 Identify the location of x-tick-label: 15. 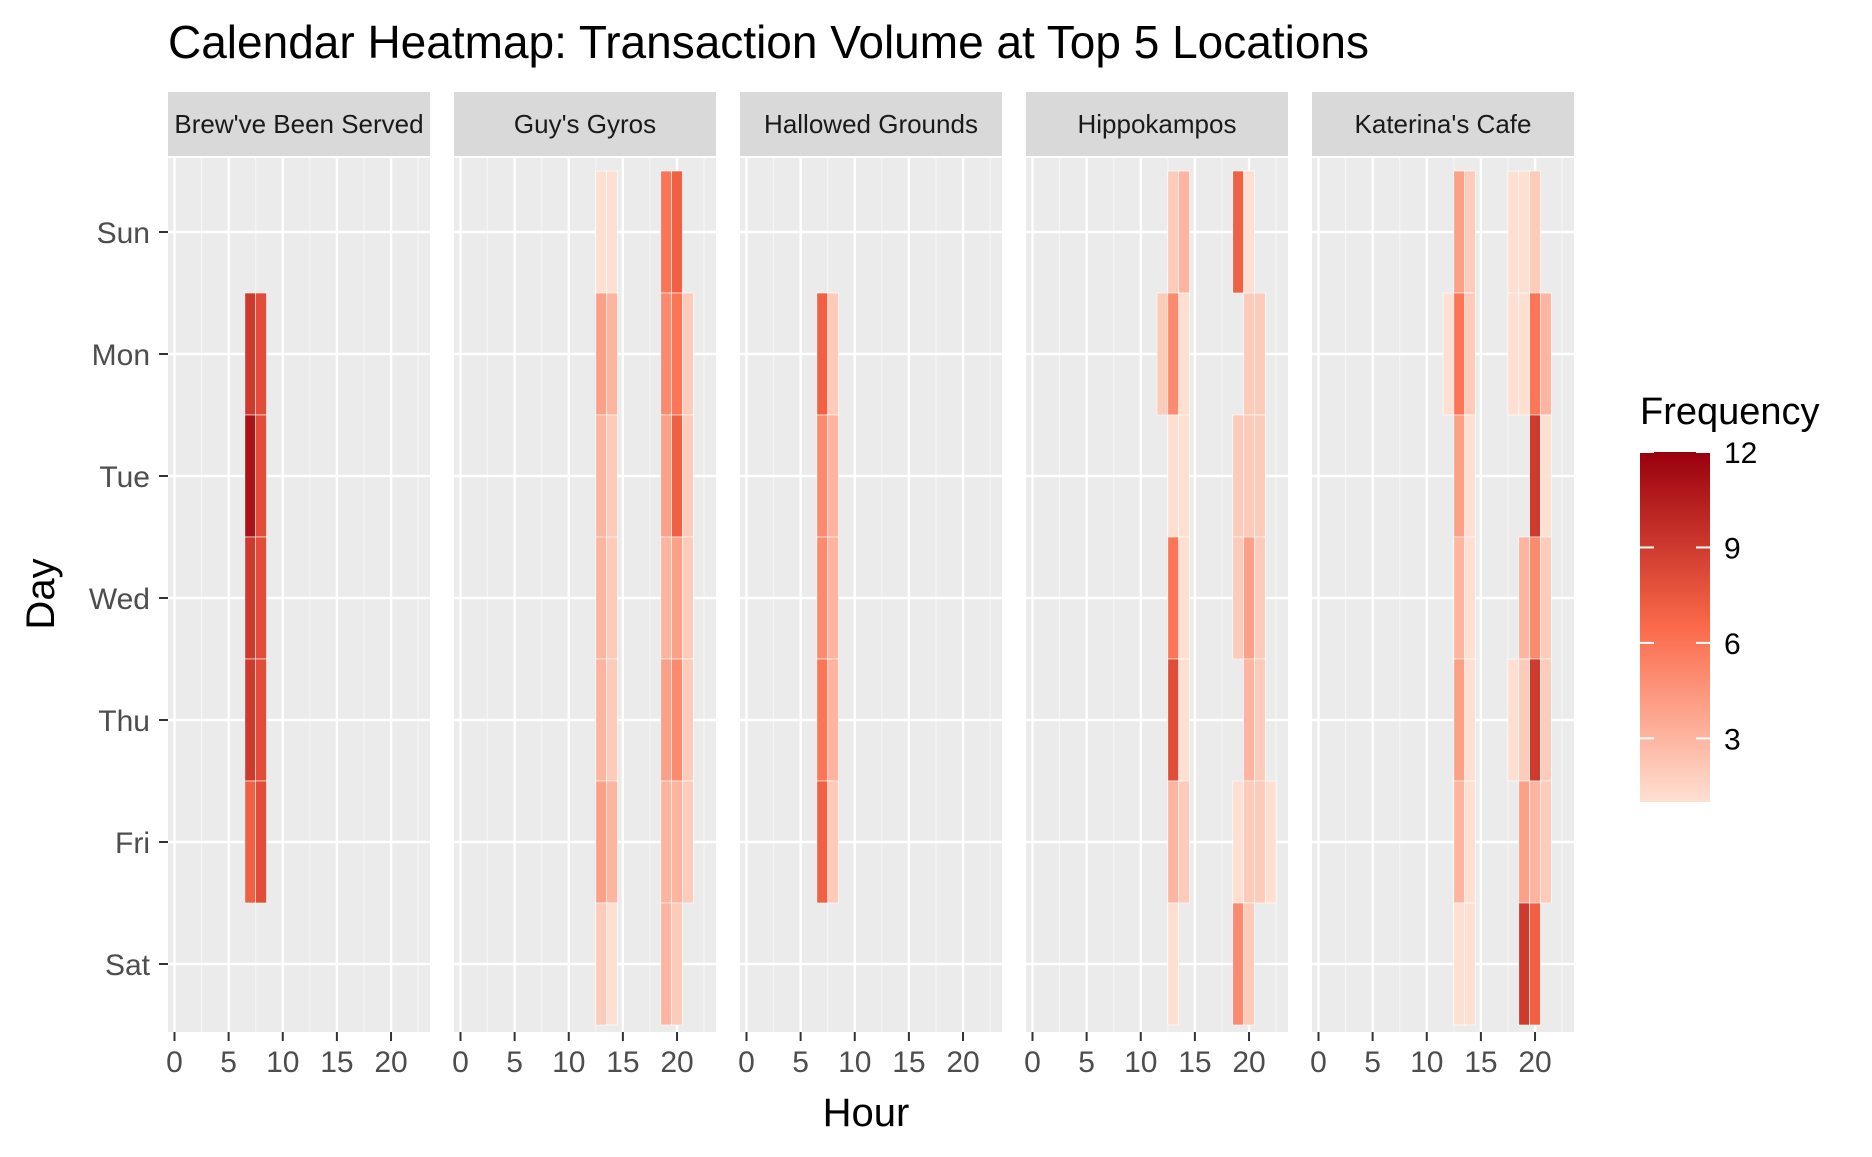
(908, 1062).